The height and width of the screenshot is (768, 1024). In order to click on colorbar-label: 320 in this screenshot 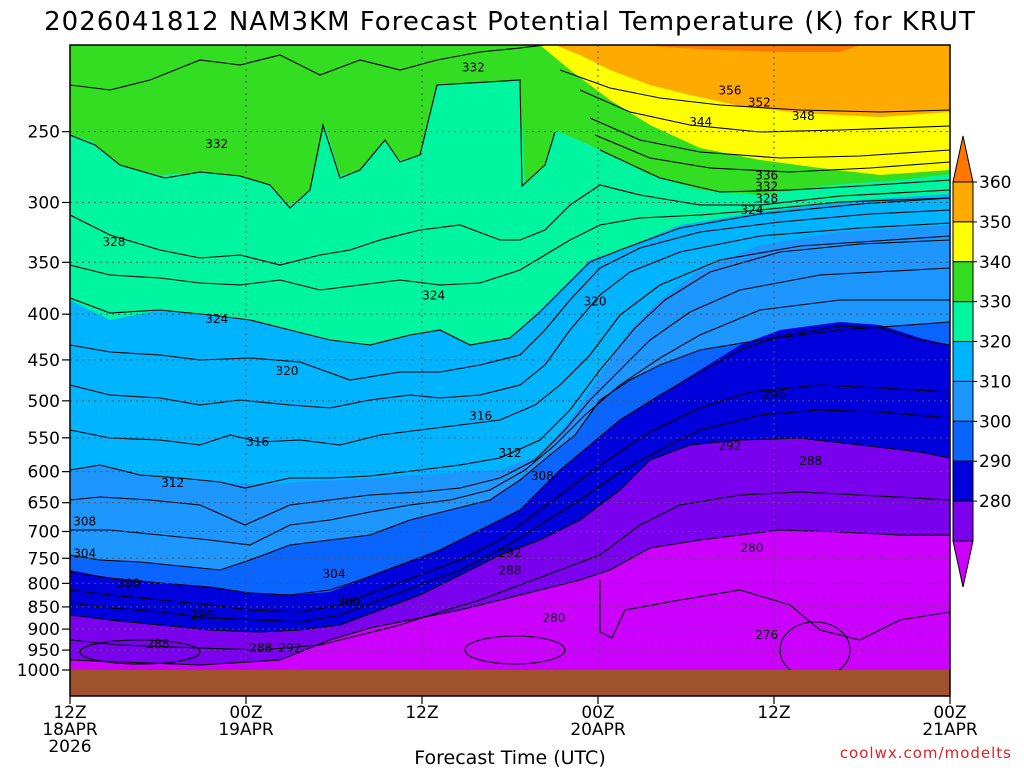, I will do `click(995, 343)`.